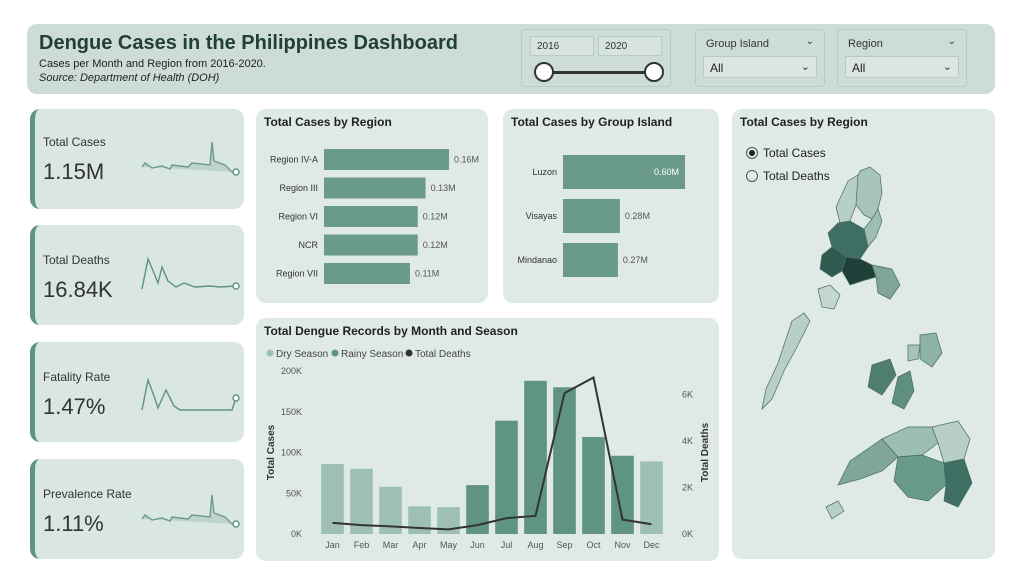 This screenshot has height=586, width=1020. Describe the element at coordinates (705, 452) in the screenshot. I see `y2-axis-title: Total Deaths` at that location.